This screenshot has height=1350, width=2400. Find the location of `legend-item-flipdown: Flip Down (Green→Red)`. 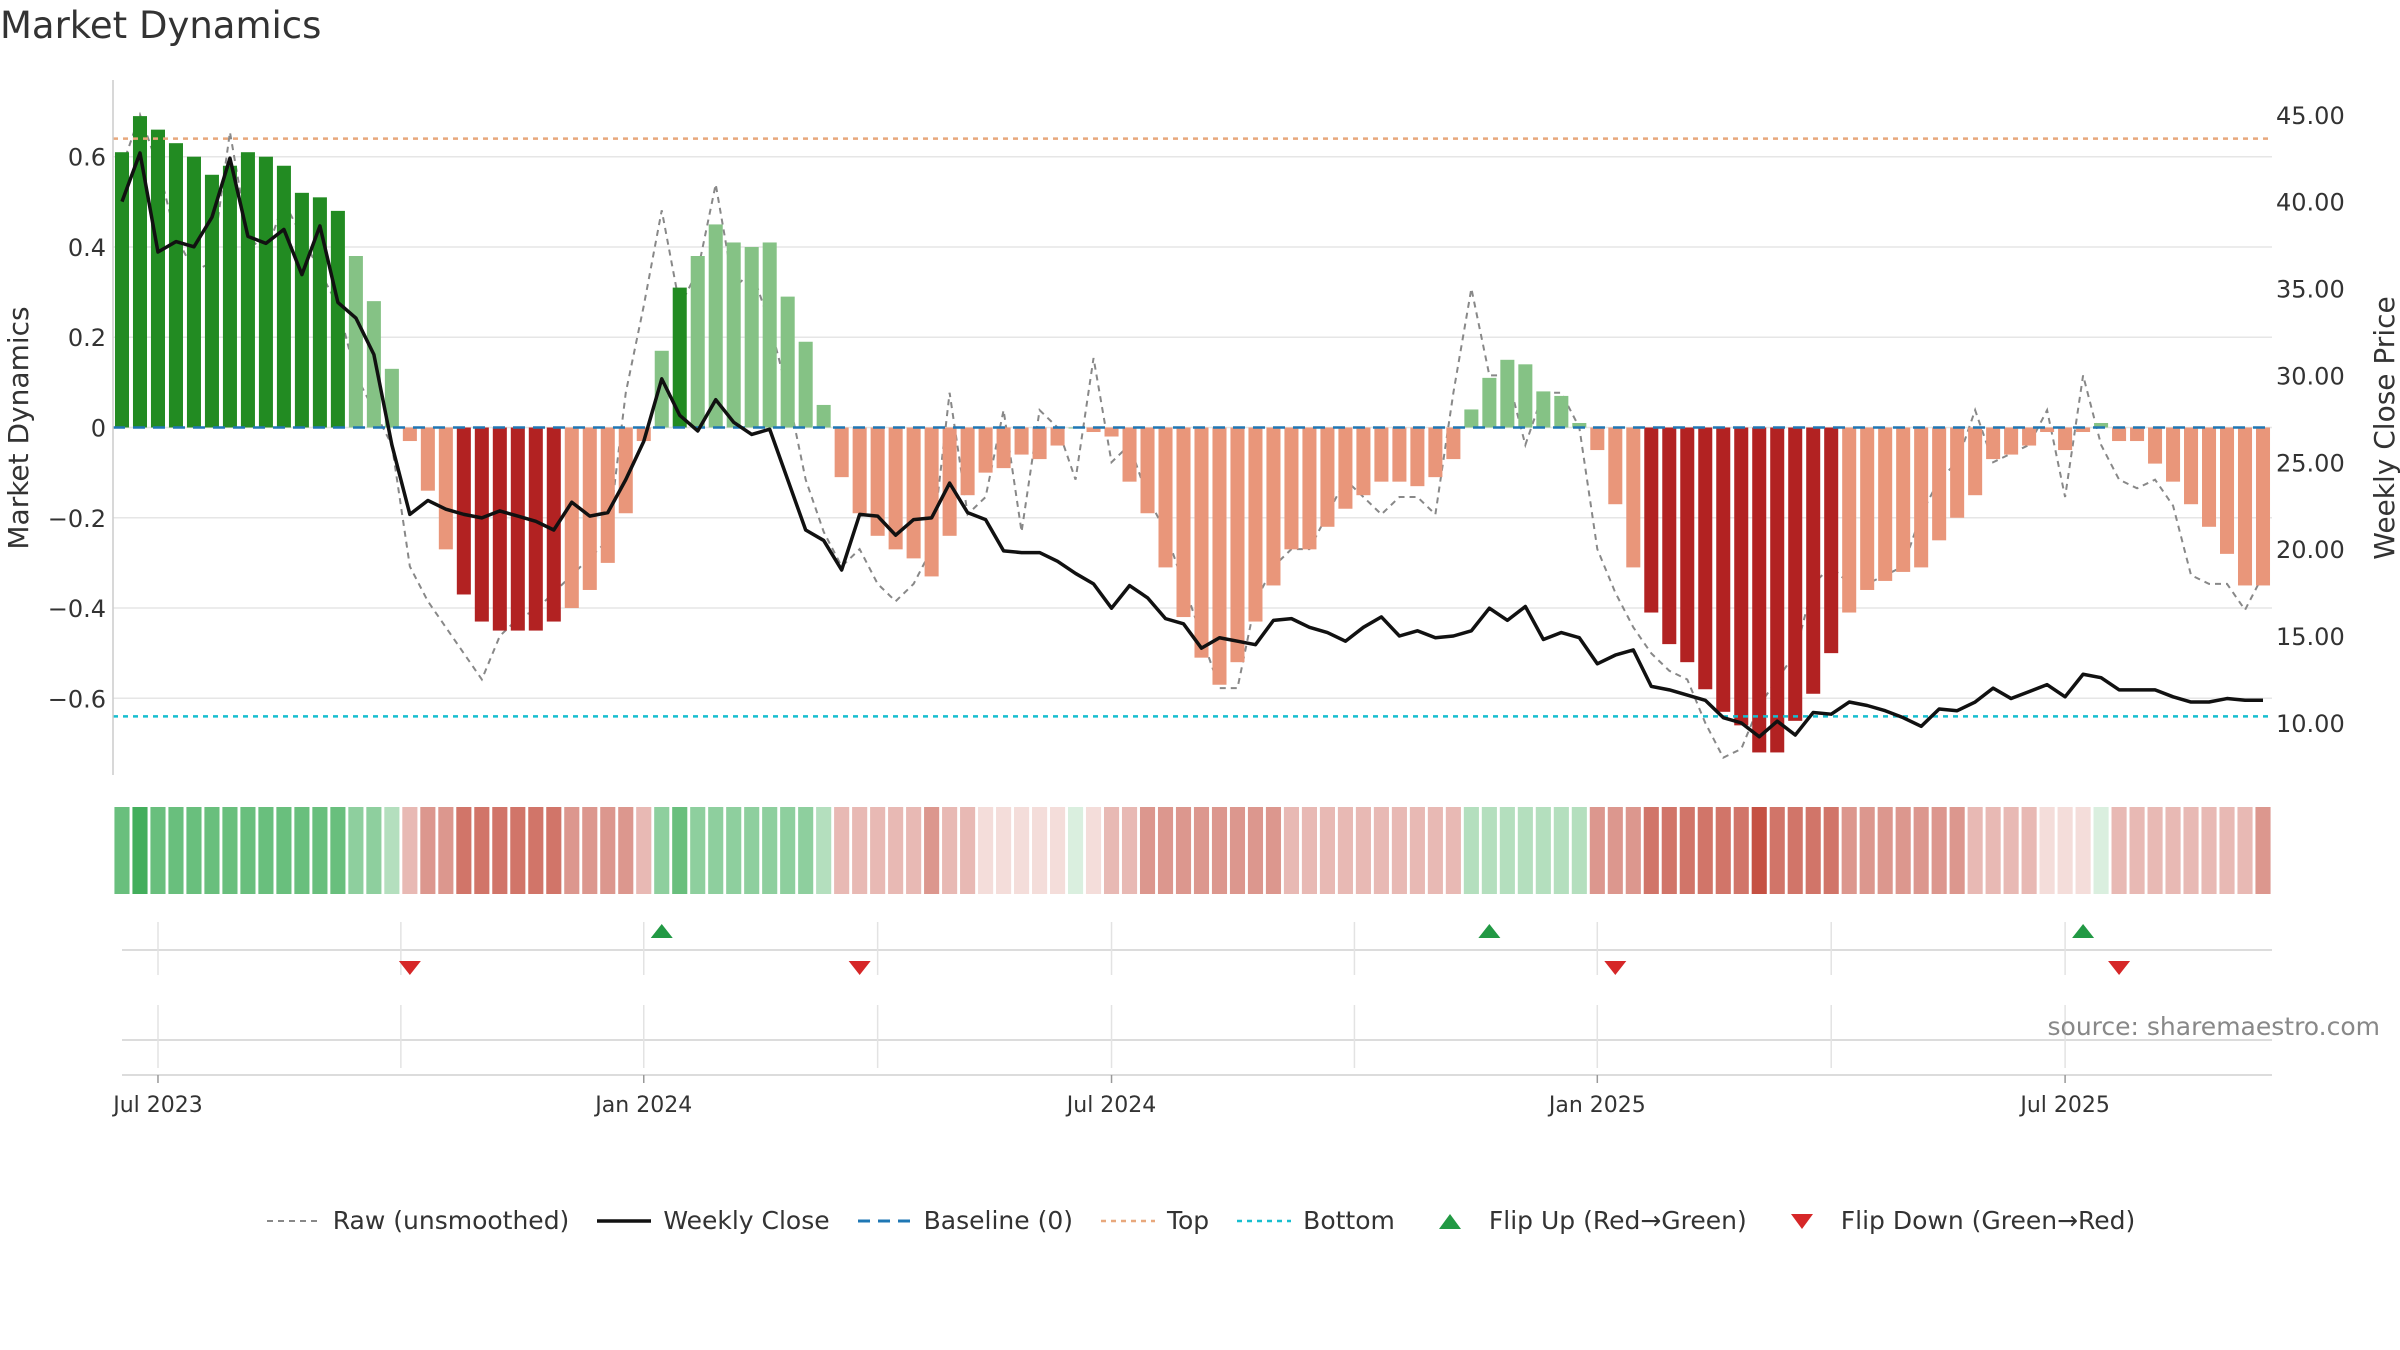

legend-item-flipdown: Flip Down (Green→Red) is located at coordinates (1954, 1220).